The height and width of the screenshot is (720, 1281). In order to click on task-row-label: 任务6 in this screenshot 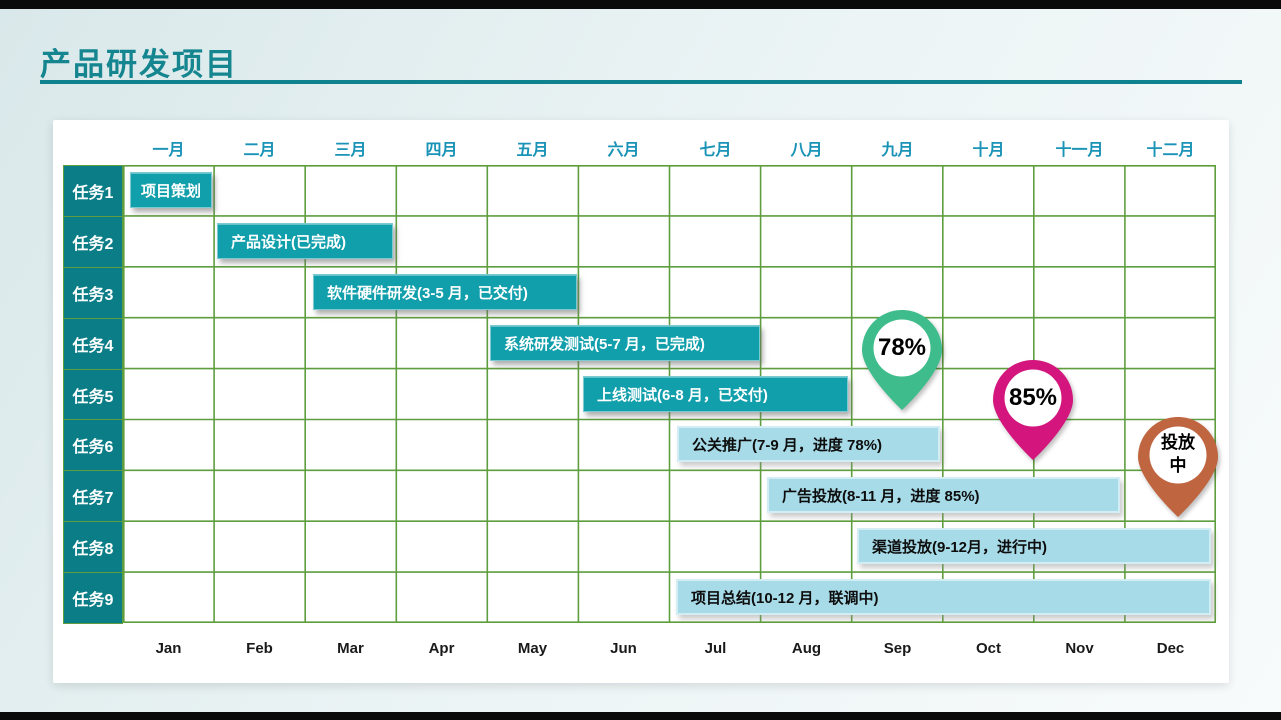, I will do `click(93, 445)`.